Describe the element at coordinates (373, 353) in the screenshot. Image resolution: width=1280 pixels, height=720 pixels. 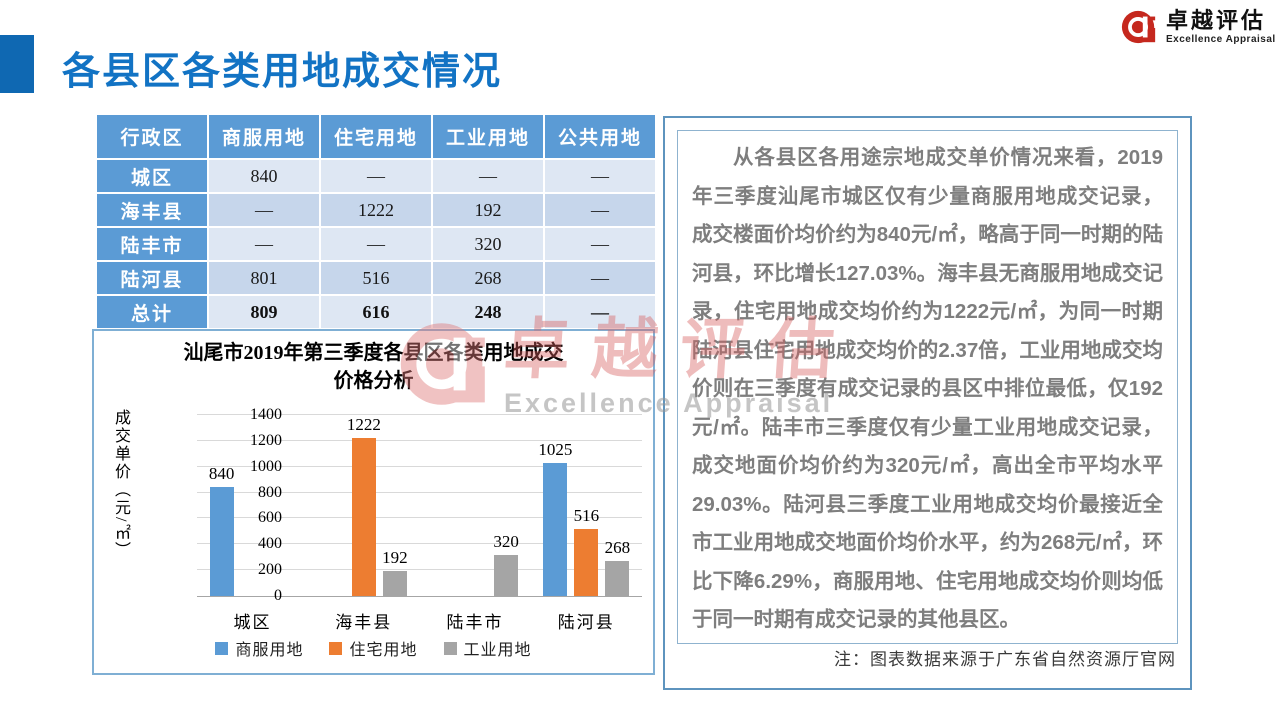
I see `chart-title-line1: 汕尾市2019年第三季度各县区各类用地成交` at that location.